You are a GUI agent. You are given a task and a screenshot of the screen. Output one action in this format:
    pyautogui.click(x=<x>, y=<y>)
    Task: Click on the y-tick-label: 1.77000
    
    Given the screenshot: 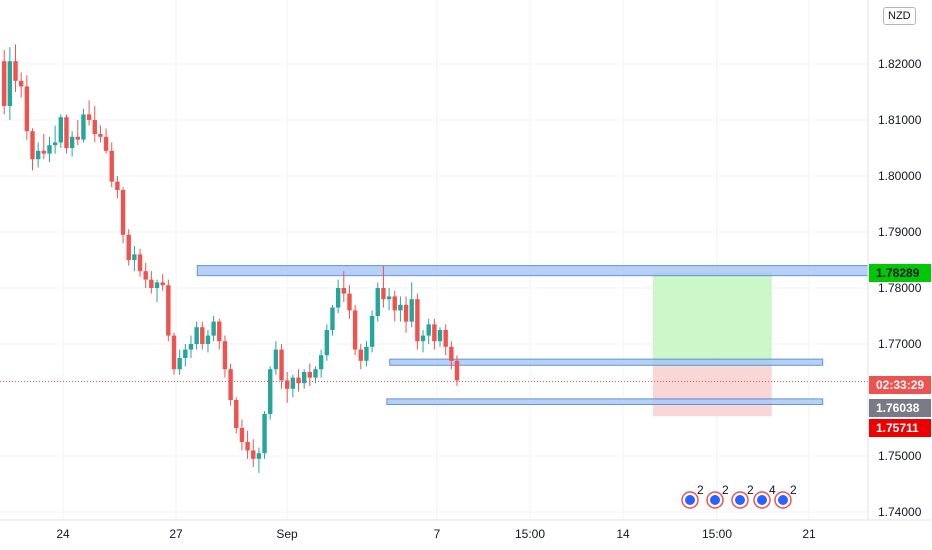 What is the action you would take?
    pyautogui.click(x=900, y=344)
    